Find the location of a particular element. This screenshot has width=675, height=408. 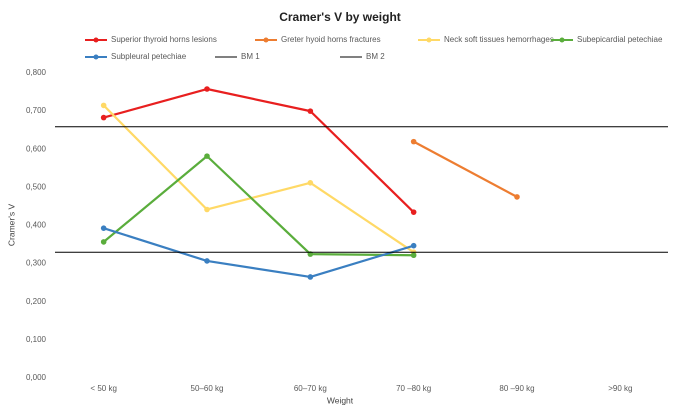

y-tick-label: 0,200 is located at coordinates (36, 301).